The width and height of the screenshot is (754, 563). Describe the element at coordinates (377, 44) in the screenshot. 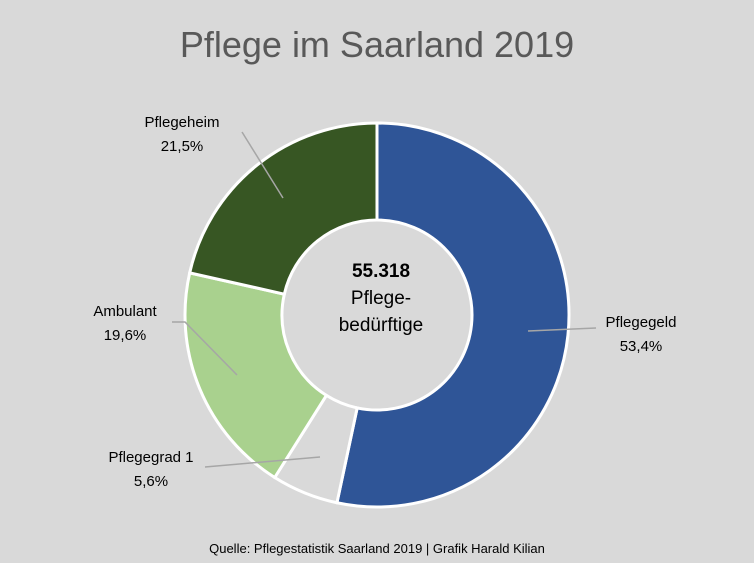

I see `chart-title: Pflege im Saarland 2019` at that location.